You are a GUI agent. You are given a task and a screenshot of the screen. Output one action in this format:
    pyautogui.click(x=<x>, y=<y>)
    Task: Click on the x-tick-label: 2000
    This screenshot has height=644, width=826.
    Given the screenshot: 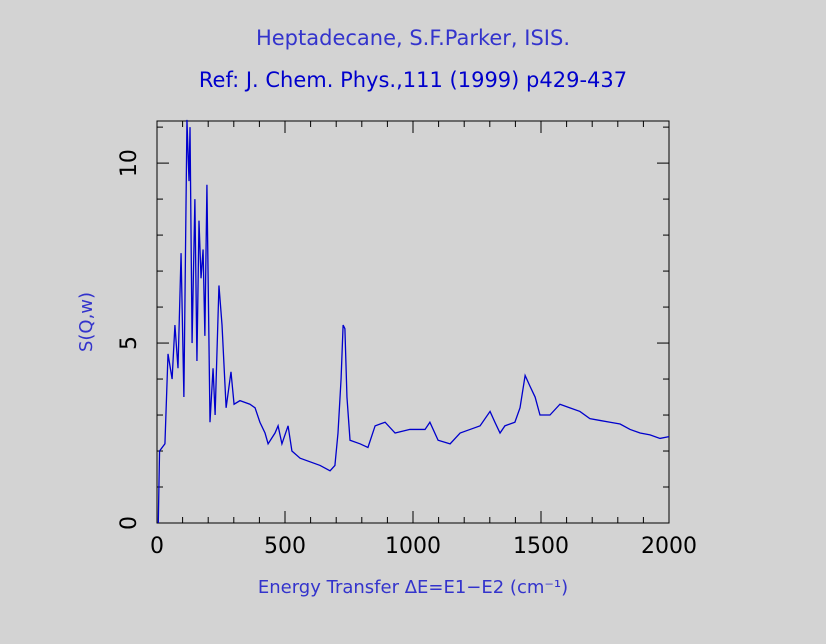 What is the action you would take?
    pyautogui.click(x=669, y=546)
    